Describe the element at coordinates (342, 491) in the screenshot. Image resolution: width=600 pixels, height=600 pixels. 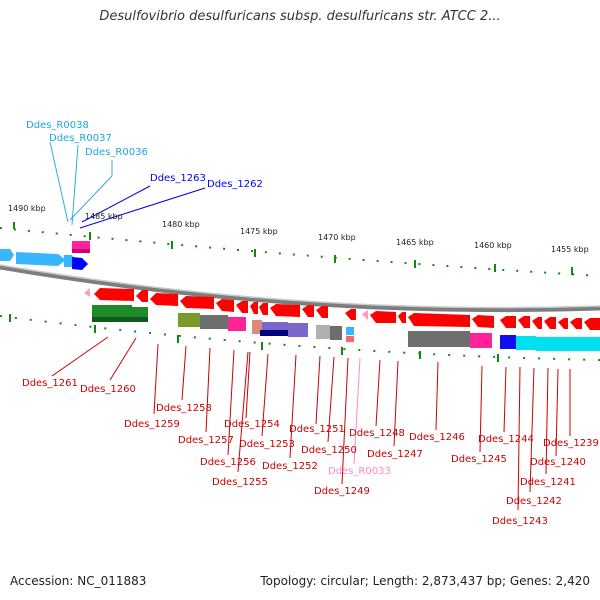
I see `gene-label-bottom: Ddes_1249` at that location.